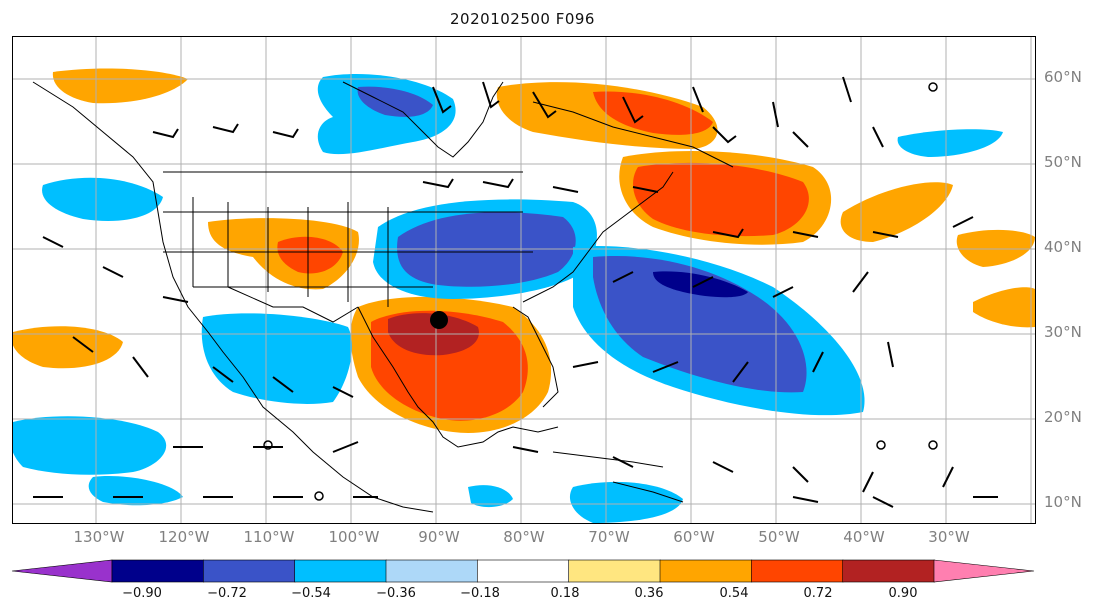 The image size is (1105, 615). What do you see at coordinates (1063, 77) in the screenshot?
I see `lat-label-60n: 60°N` at bounding box center [1063, 77].